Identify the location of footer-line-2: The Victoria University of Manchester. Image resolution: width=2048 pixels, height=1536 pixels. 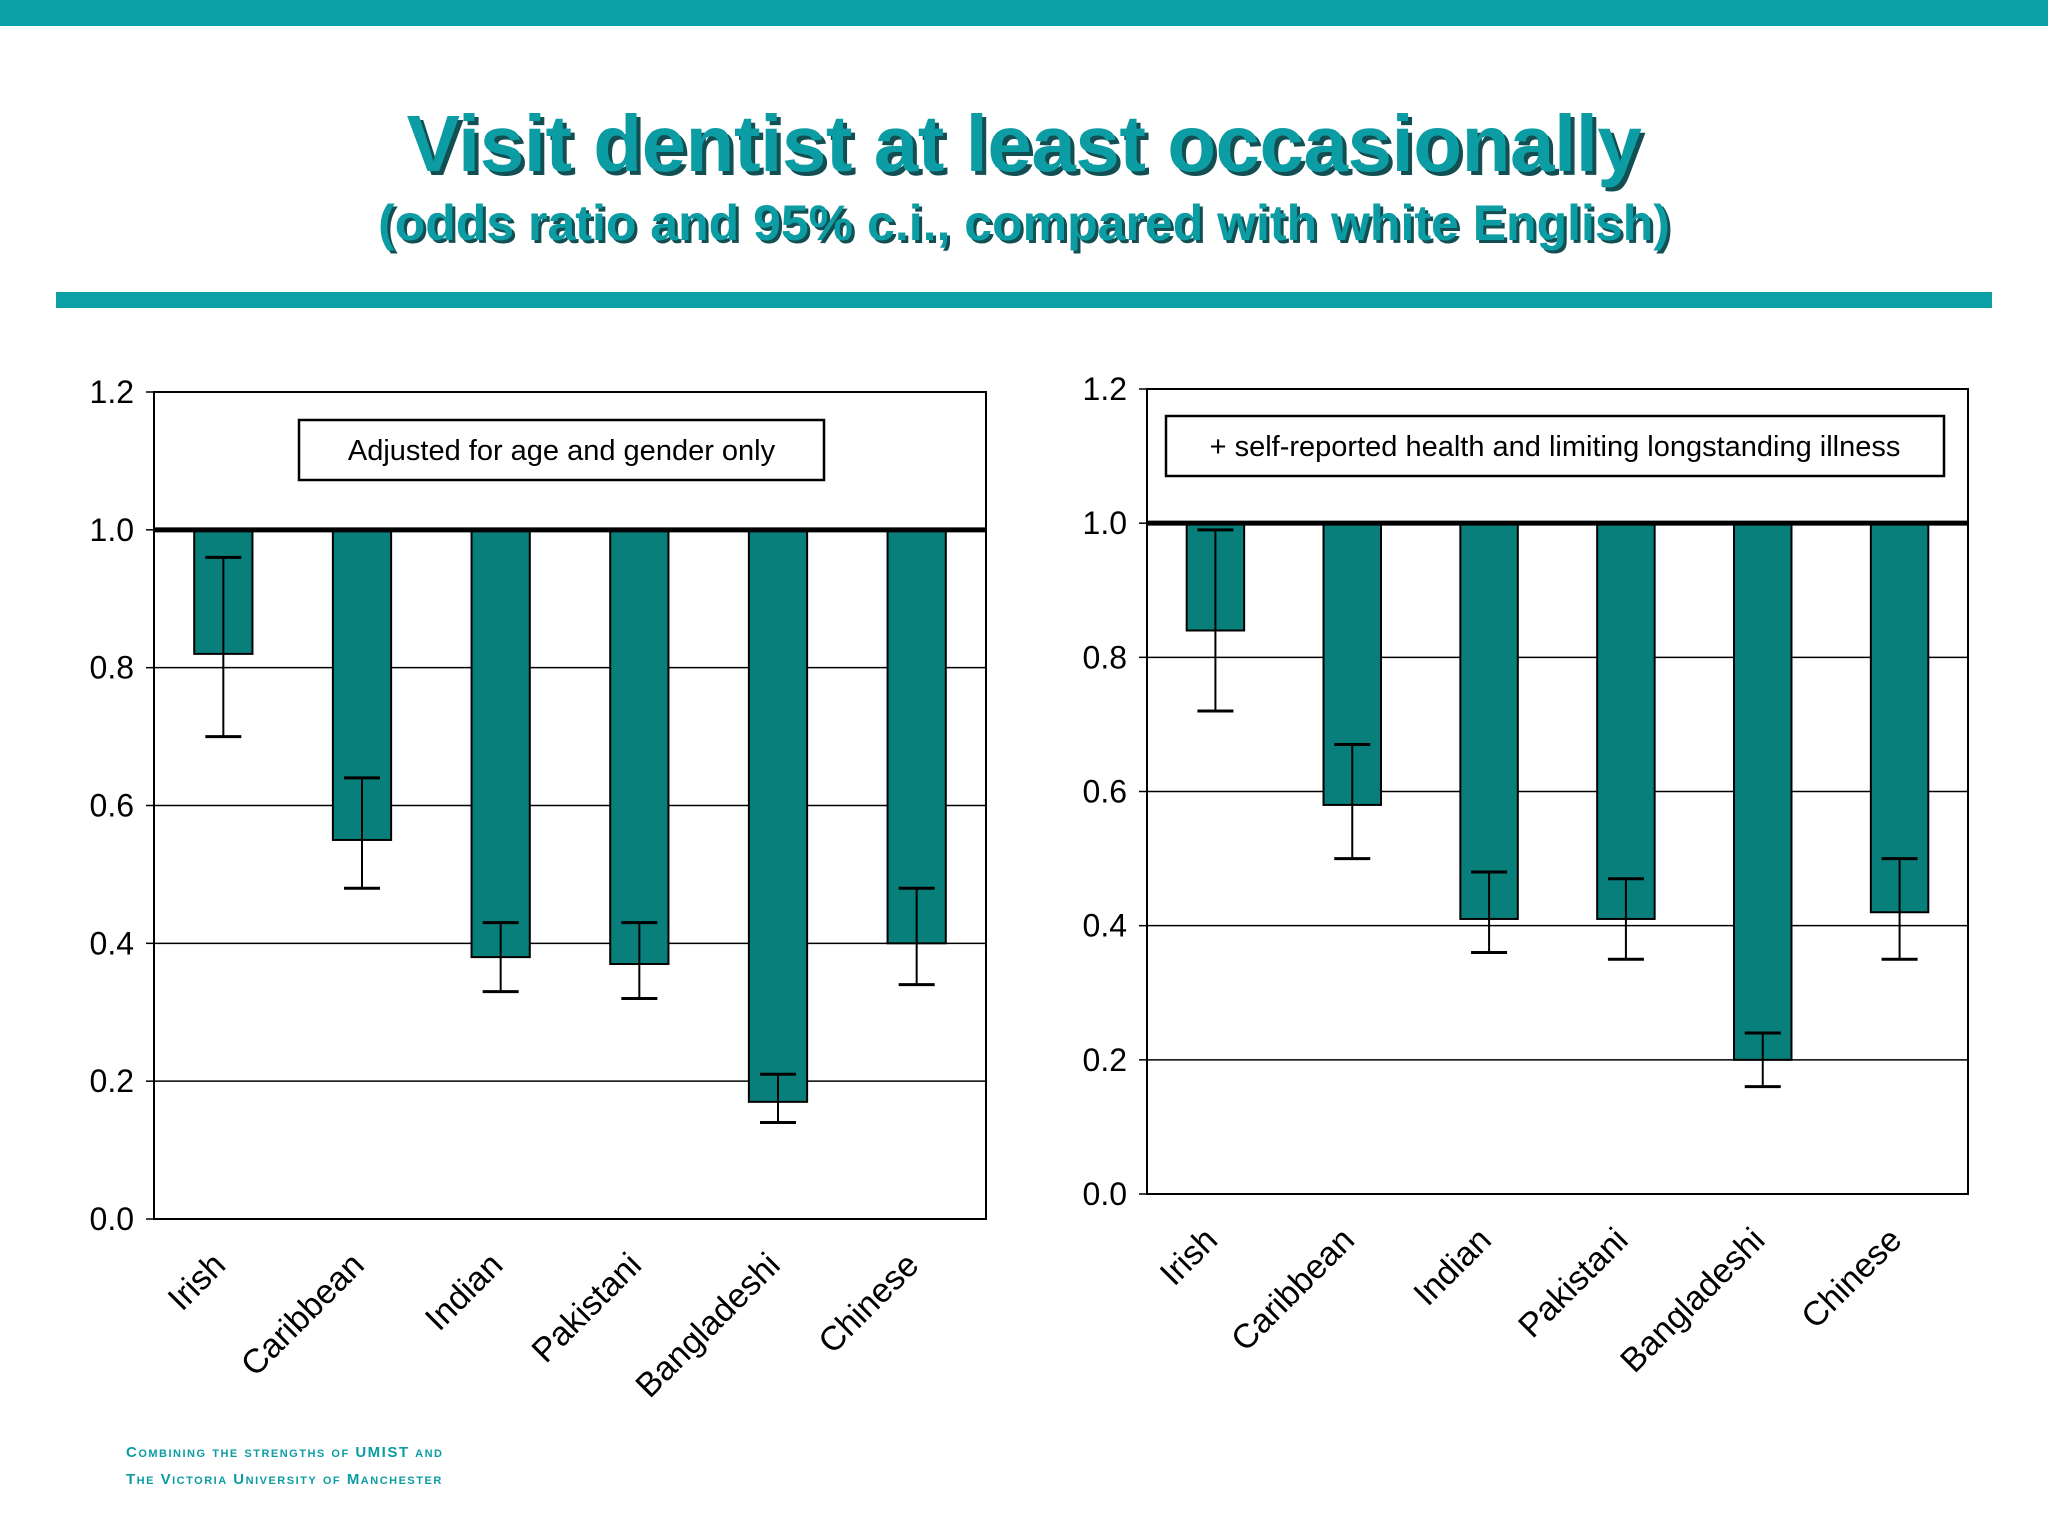
(284, 1479).